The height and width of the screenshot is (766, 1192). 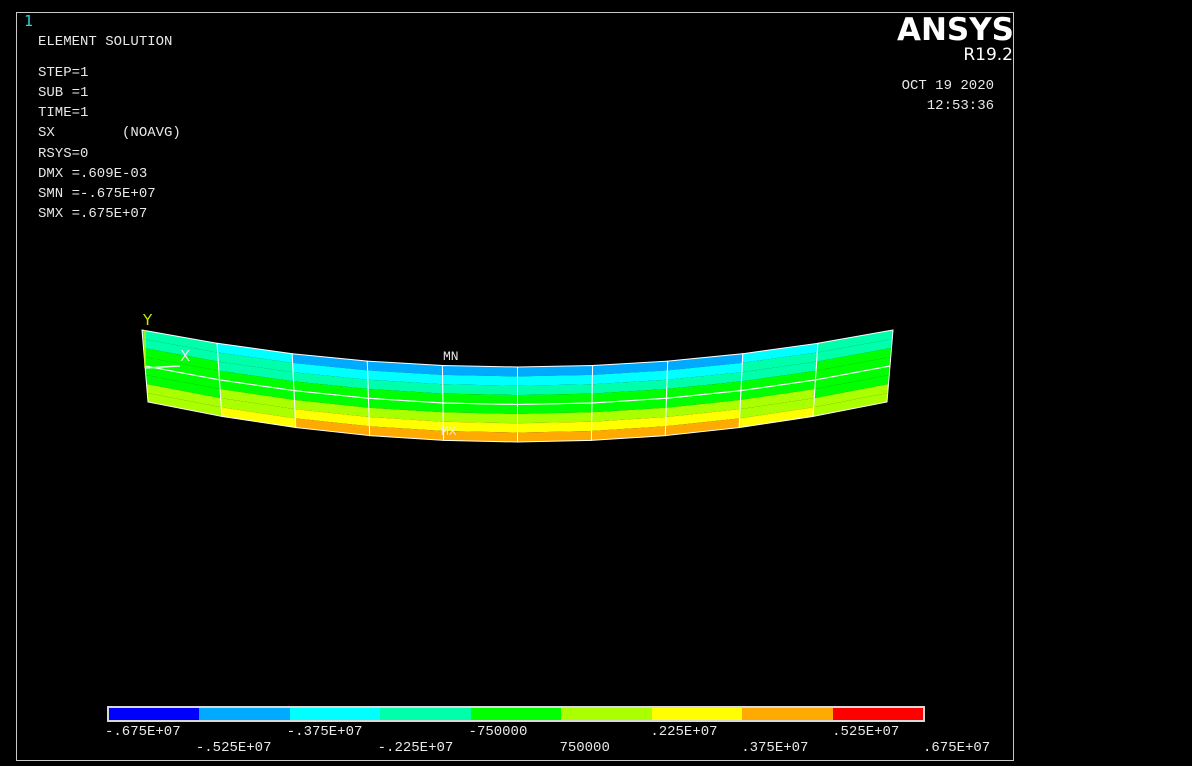 What do you see at coordinates (554, 418) in the screenshot?
I see `contour-band-c5-b5` at bounding box center [554, 418].